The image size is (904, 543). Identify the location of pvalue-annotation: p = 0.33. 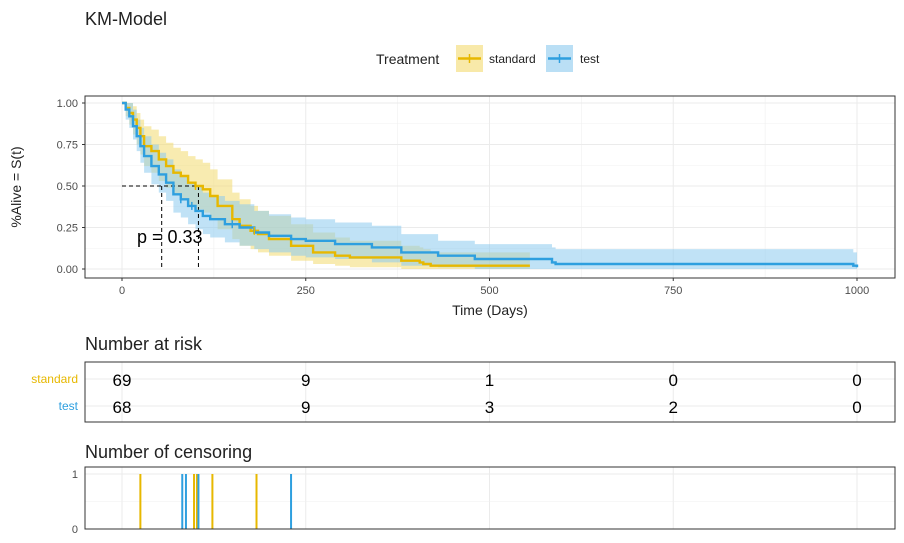
(170, 237).